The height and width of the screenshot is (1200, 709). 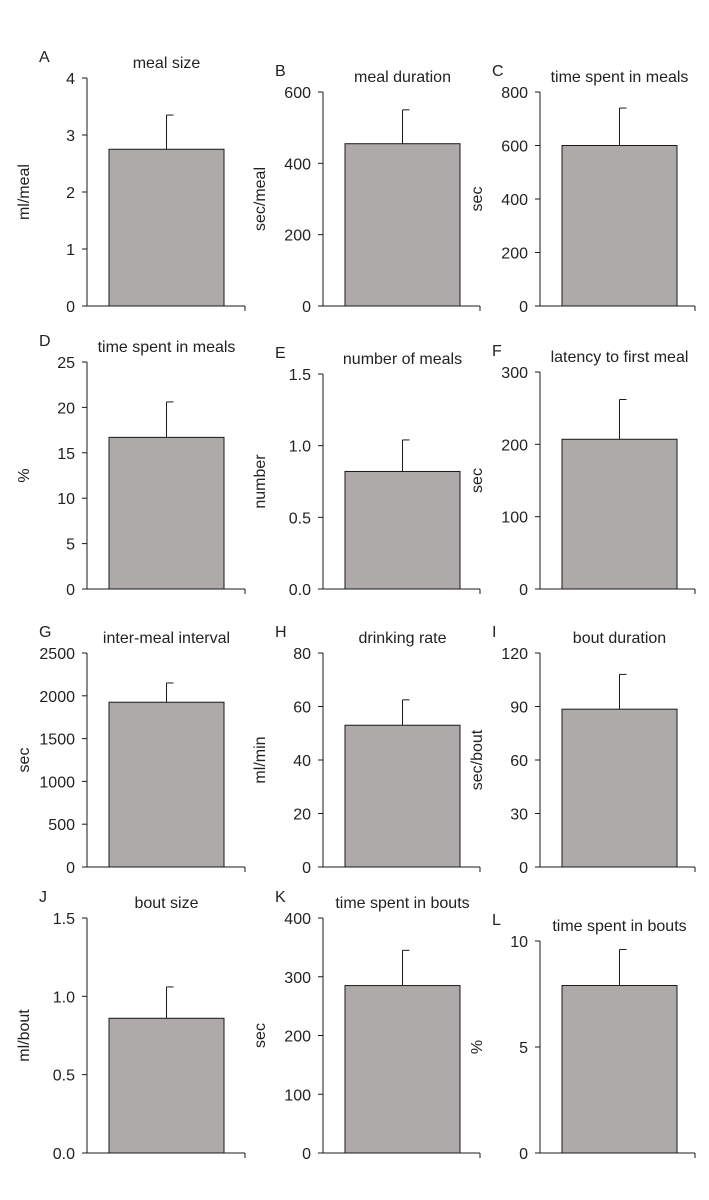 What do you see at coordinates (477, 480) in the screenshot?
I see `y-axis-label-f: sec` at bounding box center [477, 480].